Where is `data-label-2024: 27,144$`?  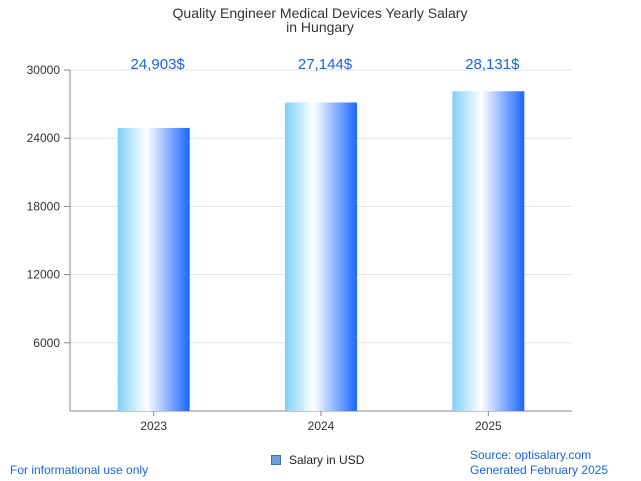
data-label-2024: 27,144$ is located at coordinates (325, 64).